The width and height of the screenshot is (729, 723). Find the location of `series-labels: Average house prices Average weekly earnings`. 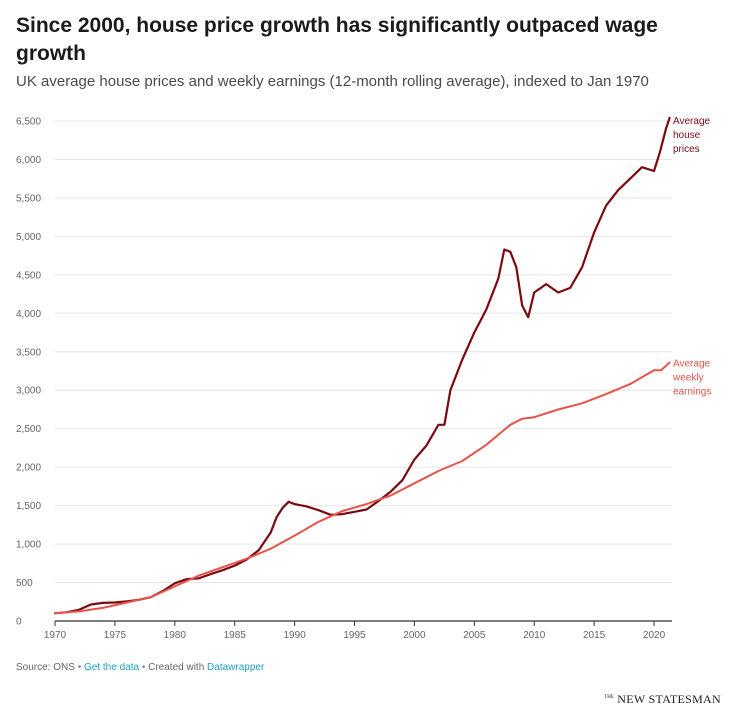

series-labels: Average house prices Average weekly earnings is located at coordinates (691, 257).